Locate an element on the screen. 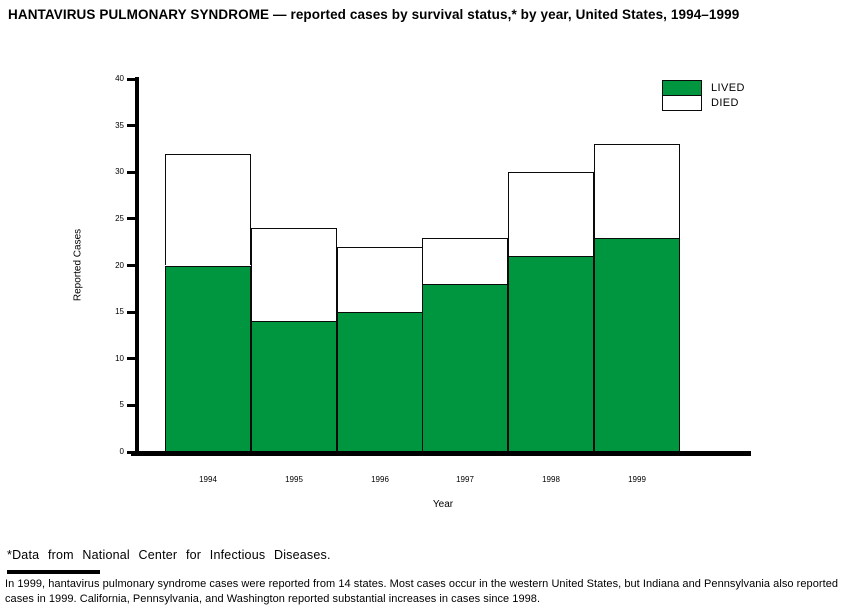  y-axis-title: Reported Cases is located at coordinates (78, 265).